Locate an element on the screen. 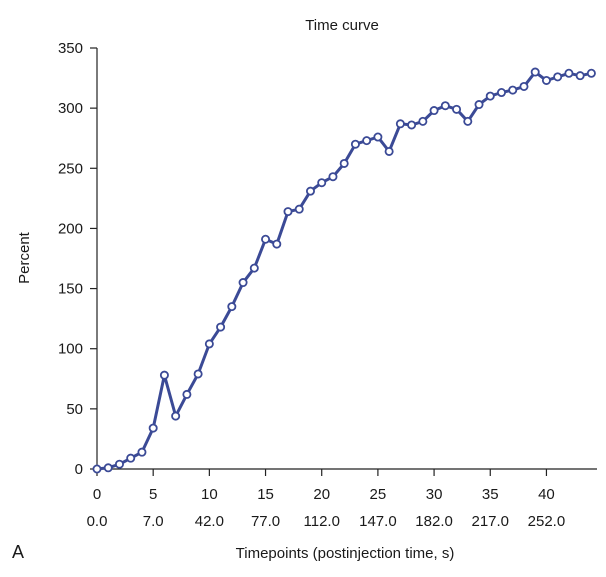 This screenshot has width=606, height=577. x-tick-label: 35 is located at coordinates (490, 494).